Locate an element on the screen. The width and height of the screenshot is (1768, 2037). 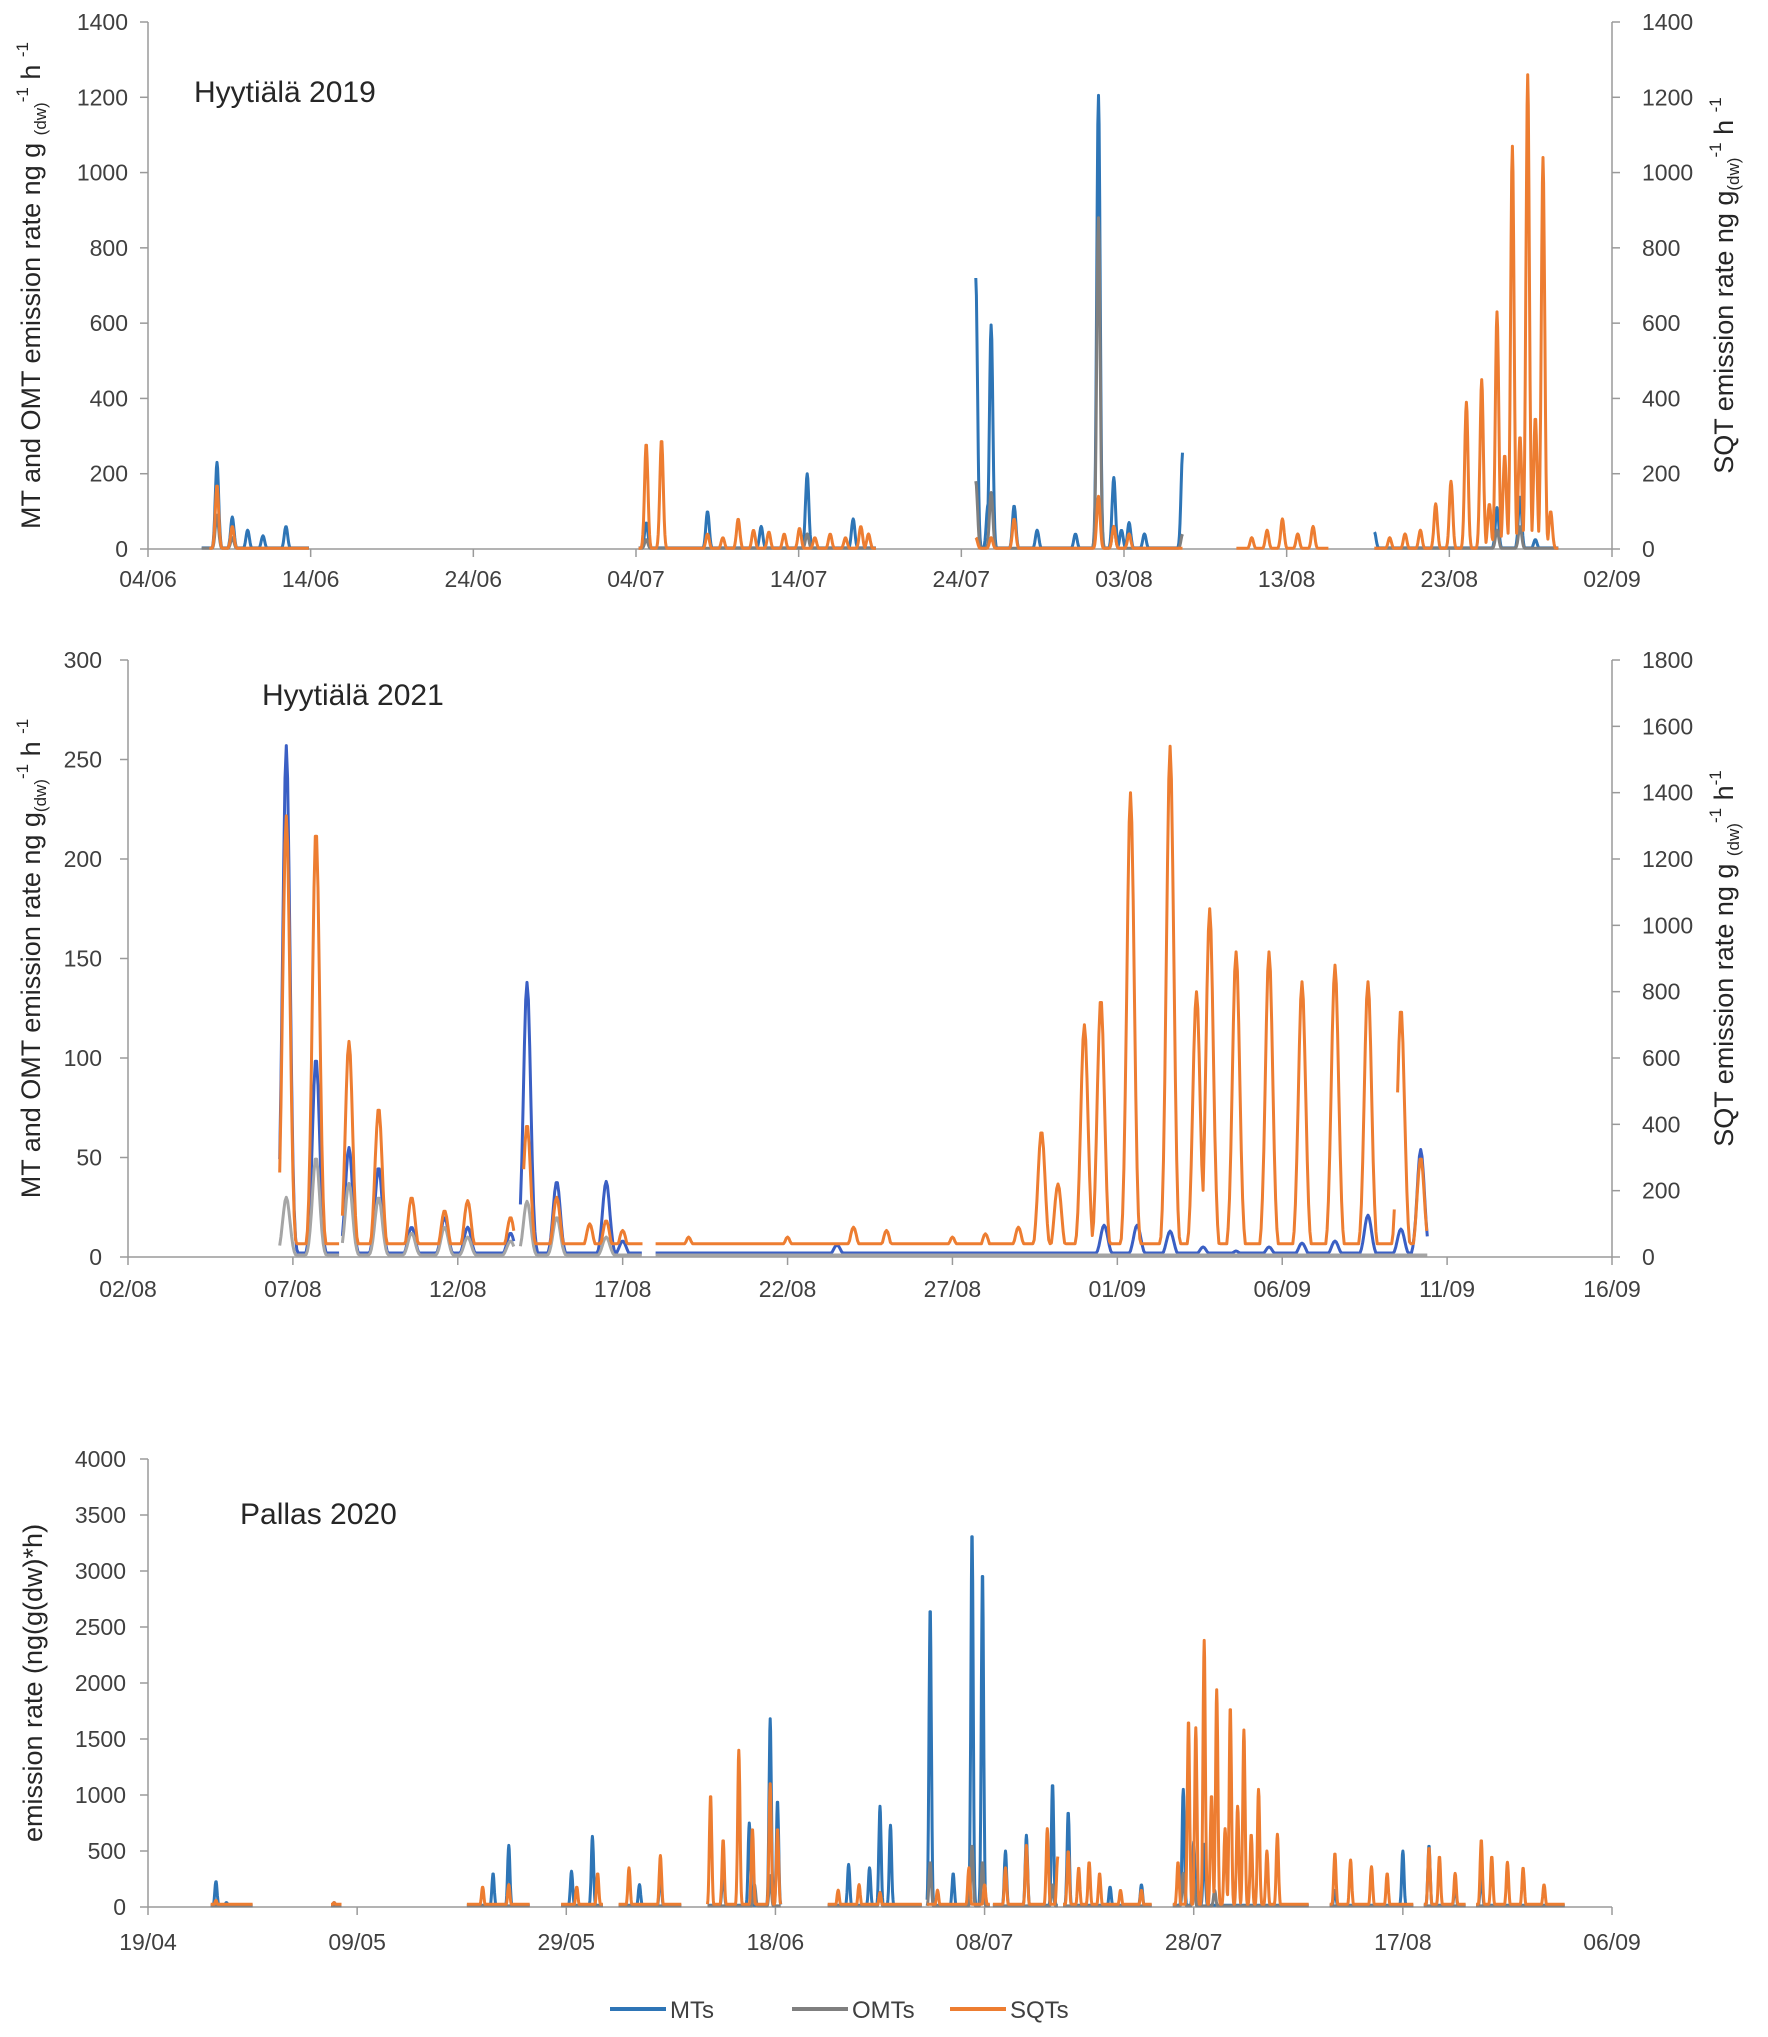
x-tick-label: 16/09 is located at coordinates (1612, 1289).